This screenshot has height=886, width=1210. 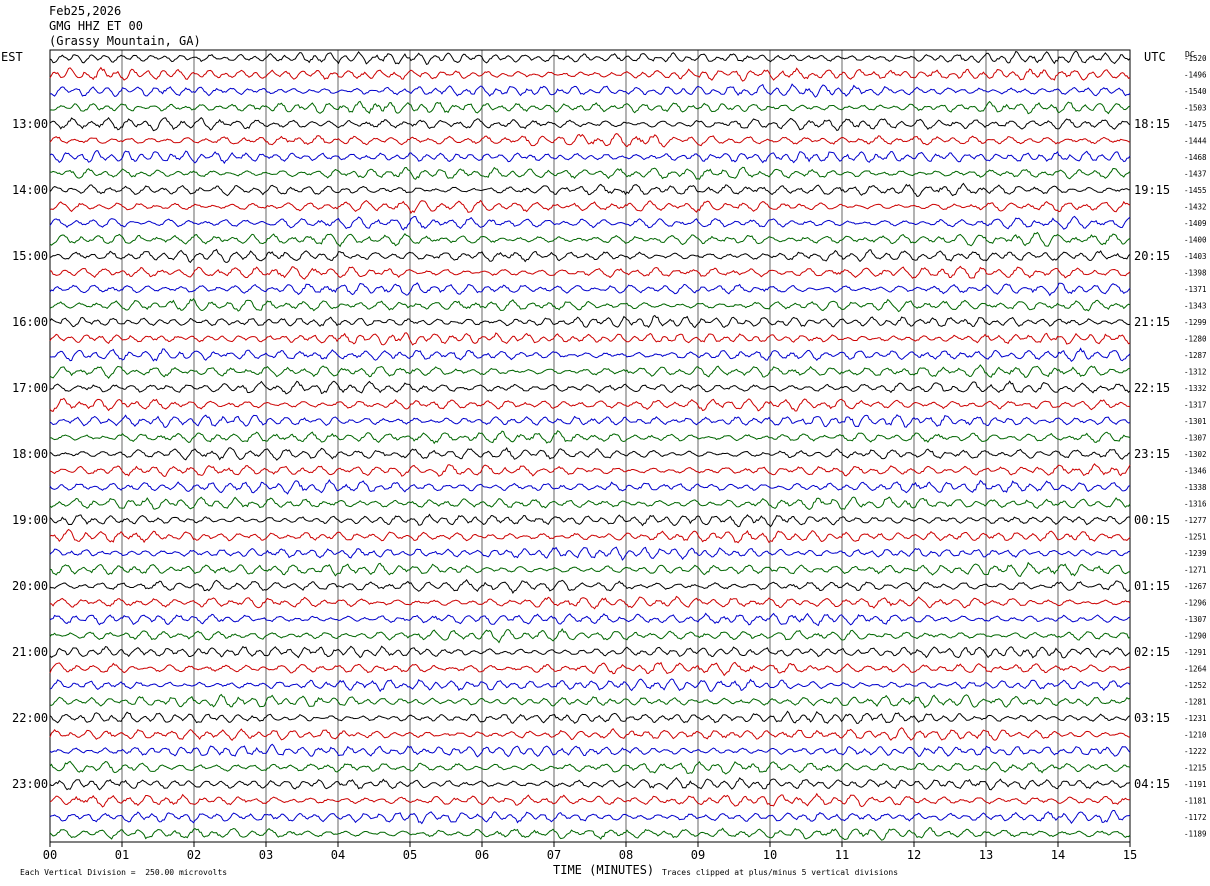 I want to click on dc-offset-label: -1400, so click(x=1195, y=240).